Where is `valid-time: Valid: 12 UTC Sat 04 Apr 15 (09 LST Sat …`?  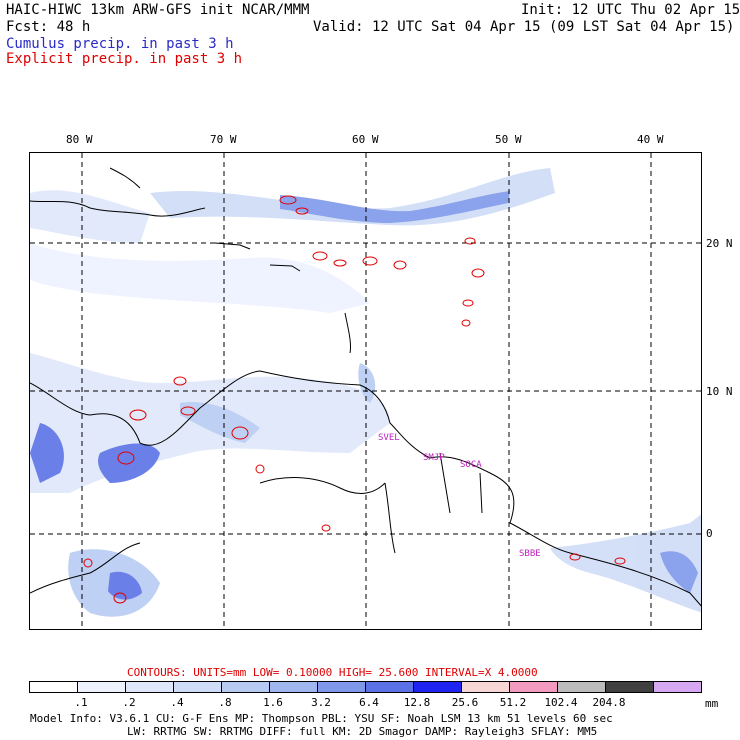
valid-time: Valid: 12 UTC Sat 04 Apr 15 (09 LST Sat … is located at coordinates (524, 27).